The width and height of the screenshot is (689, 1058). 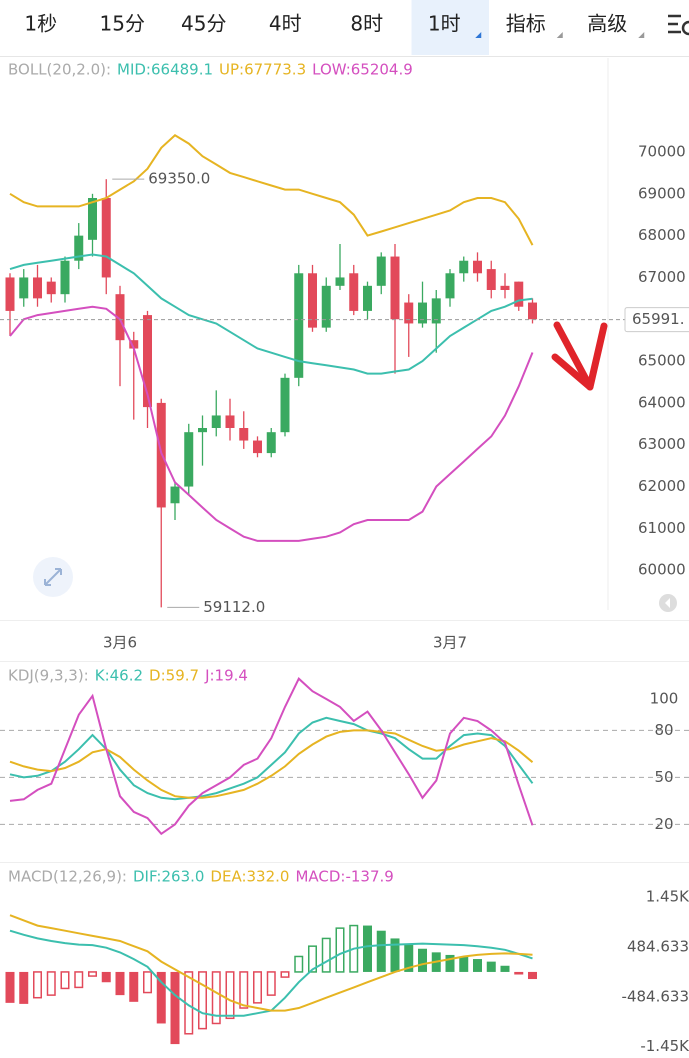 What do you see at coordinates (655, 996) in the screenshot?
I see `y-tick-label: -484.633` at bounding box center [655, 996].